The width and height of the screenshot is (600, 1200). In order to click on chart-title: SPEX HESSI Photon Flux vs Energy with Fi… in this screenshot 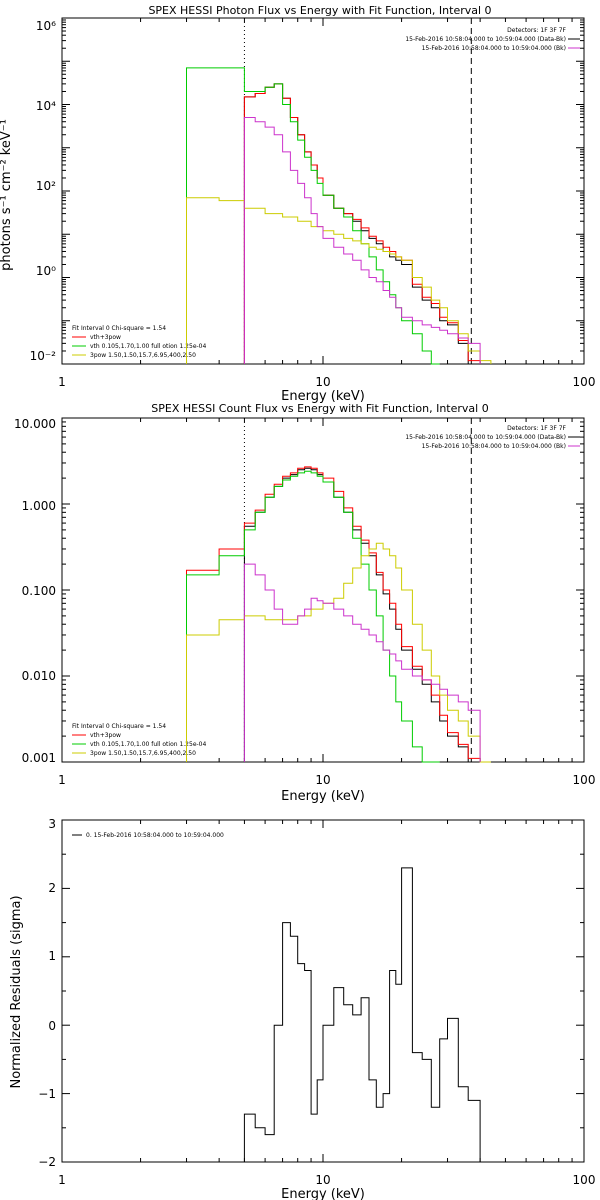, I will do `click(319, 10)`.